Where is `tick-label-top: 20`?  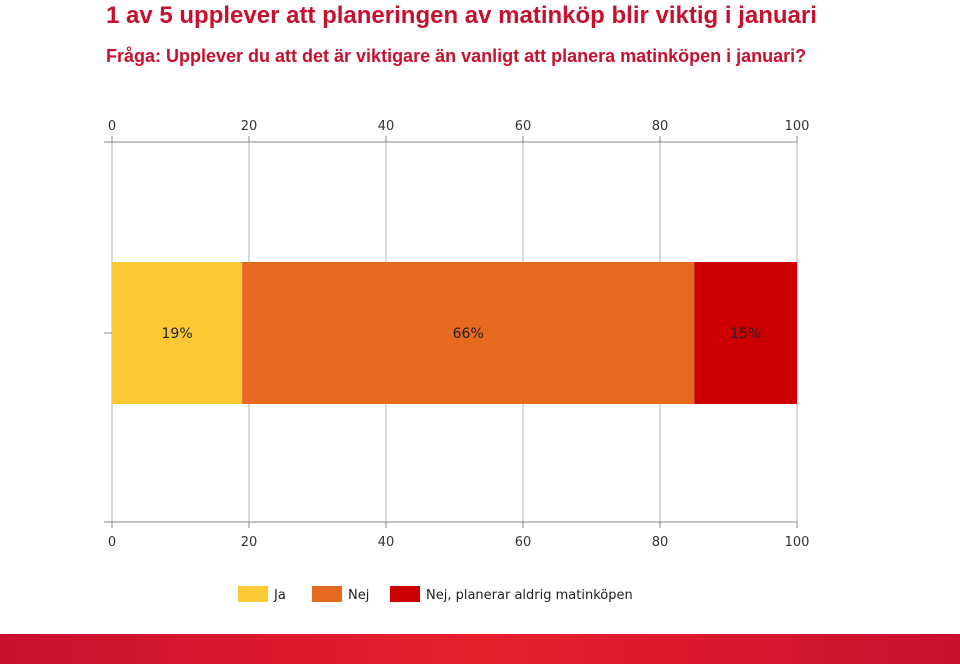
tick-label-top: 20 is located at coordinates (249, 126).